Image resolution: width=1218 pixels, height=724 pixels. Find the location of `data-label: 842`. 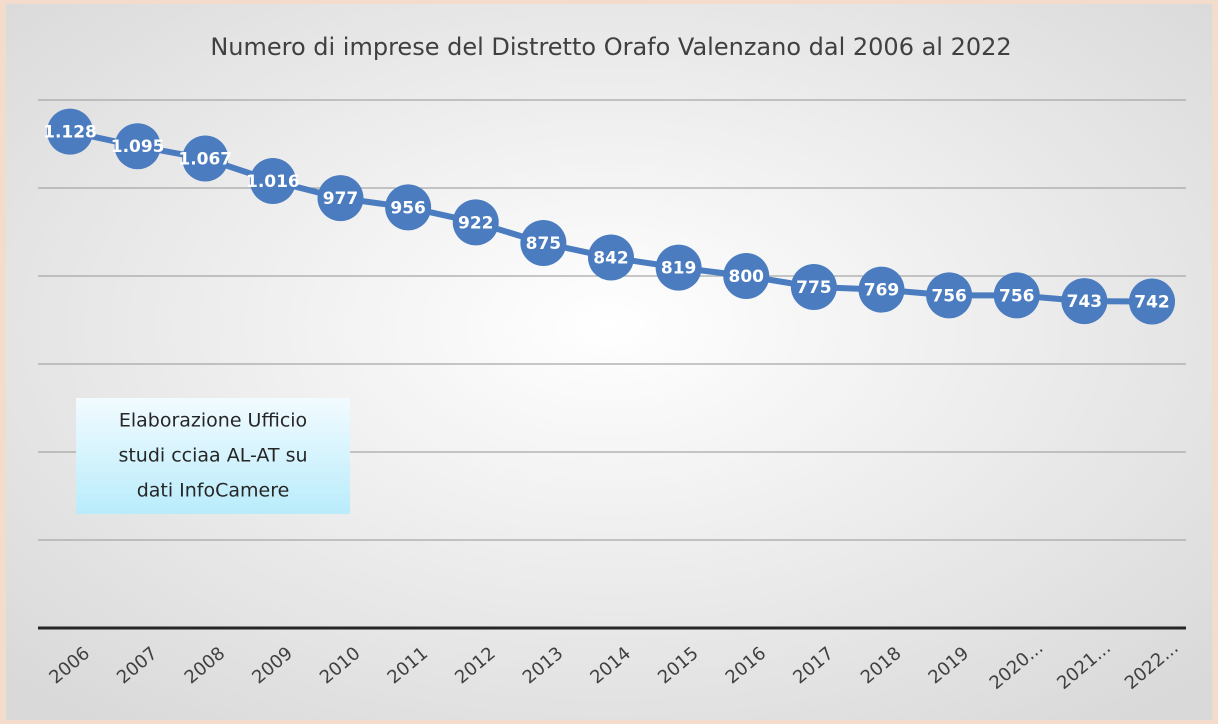

data-label: 842 is located at coordinates (611, 259).